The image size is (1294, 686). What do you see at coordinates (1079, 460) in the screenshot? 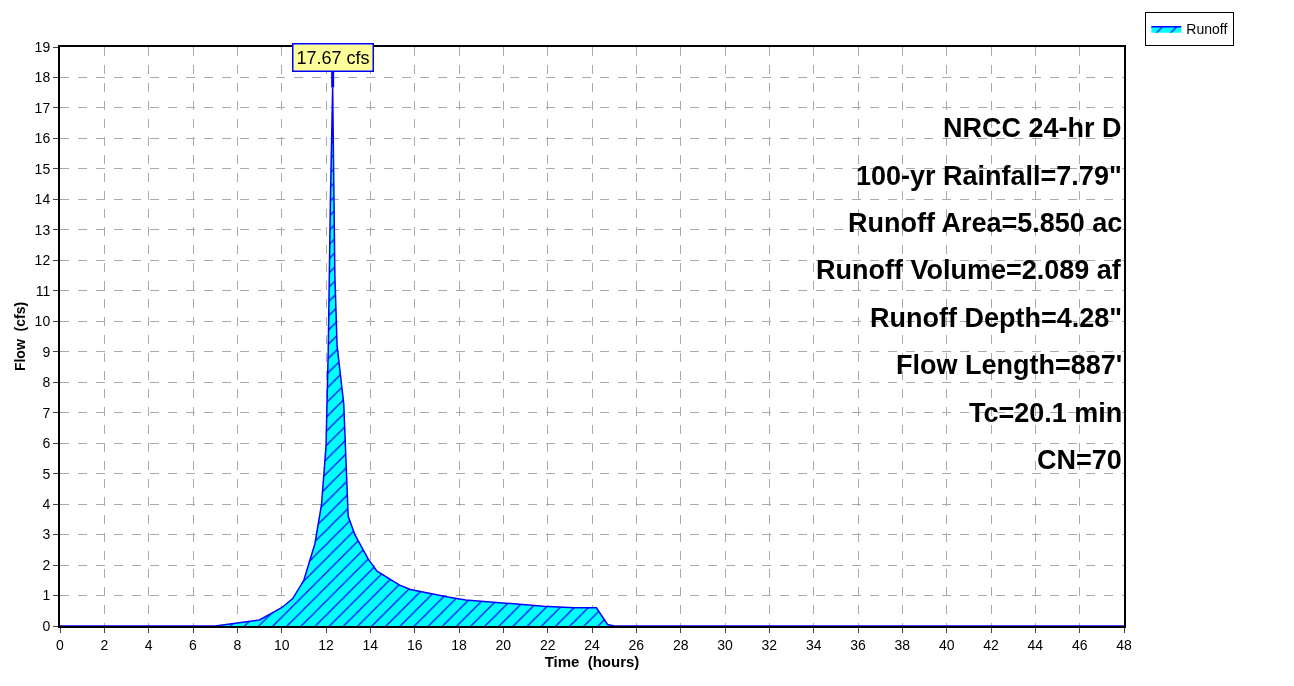
I see `annotation: CN=70` at bounding box center [1079, 460].